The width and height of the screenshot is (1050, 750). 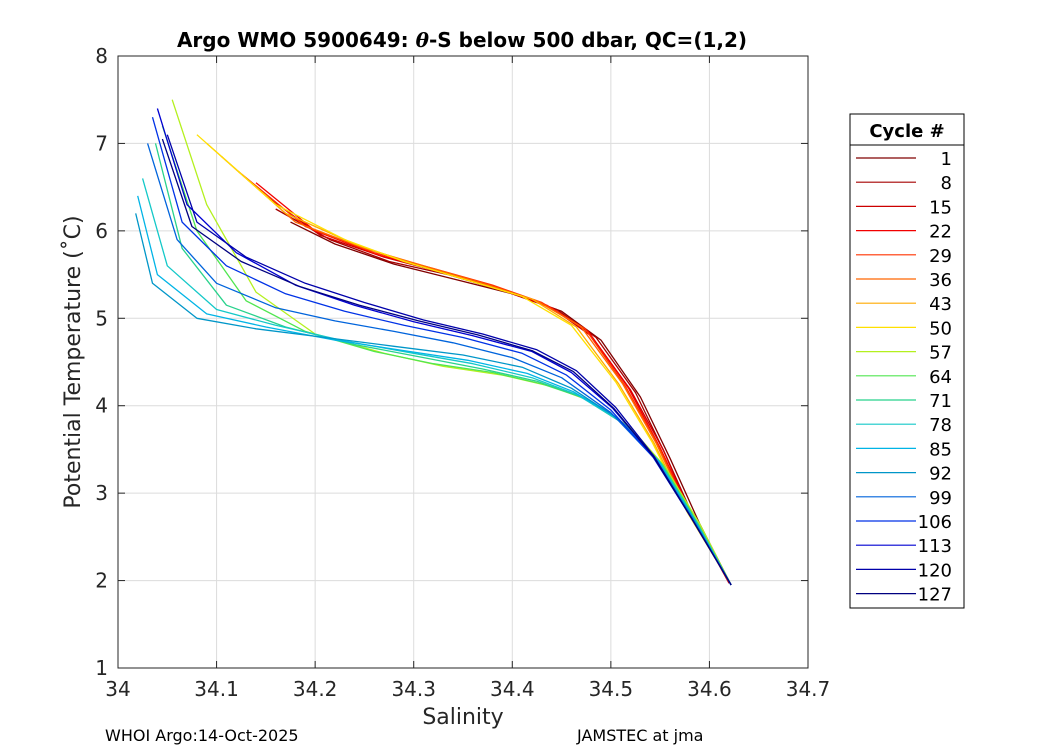 What do you see at coordinates (940, 207) in the screenshot?
I see `legend-label-cycle-15: 15` at bounding box center [940, 207].